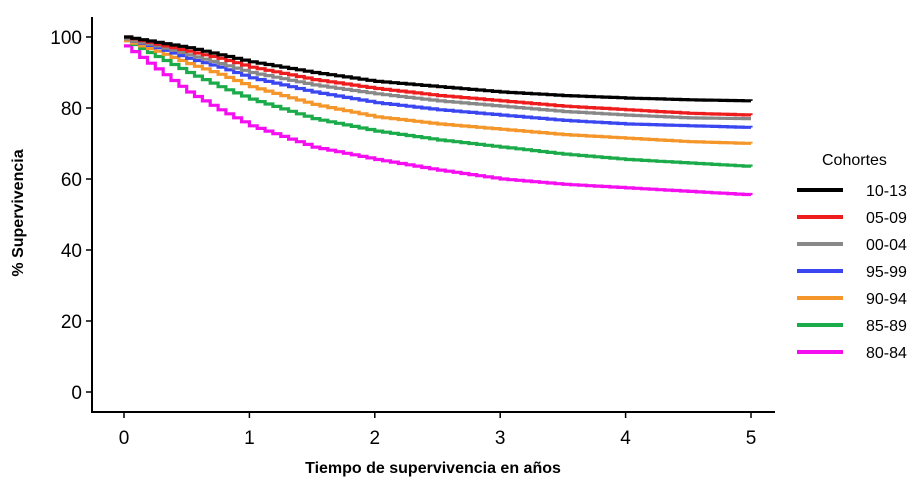  What do you see at coordinates (886, 272) in the screenshot?
I see `legend-label: 95-99` at bounding box center [886, 272].